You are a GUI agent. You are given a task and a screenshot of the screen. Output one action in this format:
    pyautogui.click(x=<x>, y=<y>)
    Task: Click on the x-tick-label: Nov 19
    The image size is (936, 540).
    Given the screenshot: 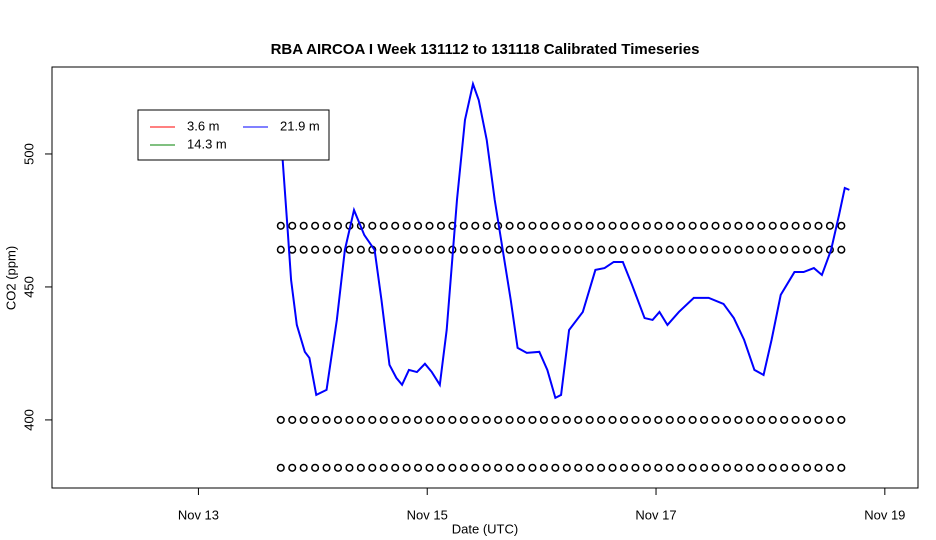 What is the action you would take?
    pyautogui.click(x=884, y=514)
    